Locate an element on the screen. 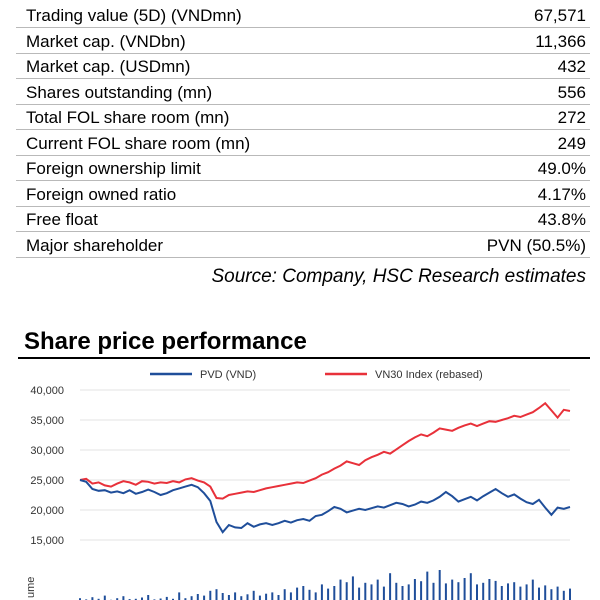 The height and width of the screenshot is (600, 600). y-tick-label: 25,000 is located at coordinates (47, 481).